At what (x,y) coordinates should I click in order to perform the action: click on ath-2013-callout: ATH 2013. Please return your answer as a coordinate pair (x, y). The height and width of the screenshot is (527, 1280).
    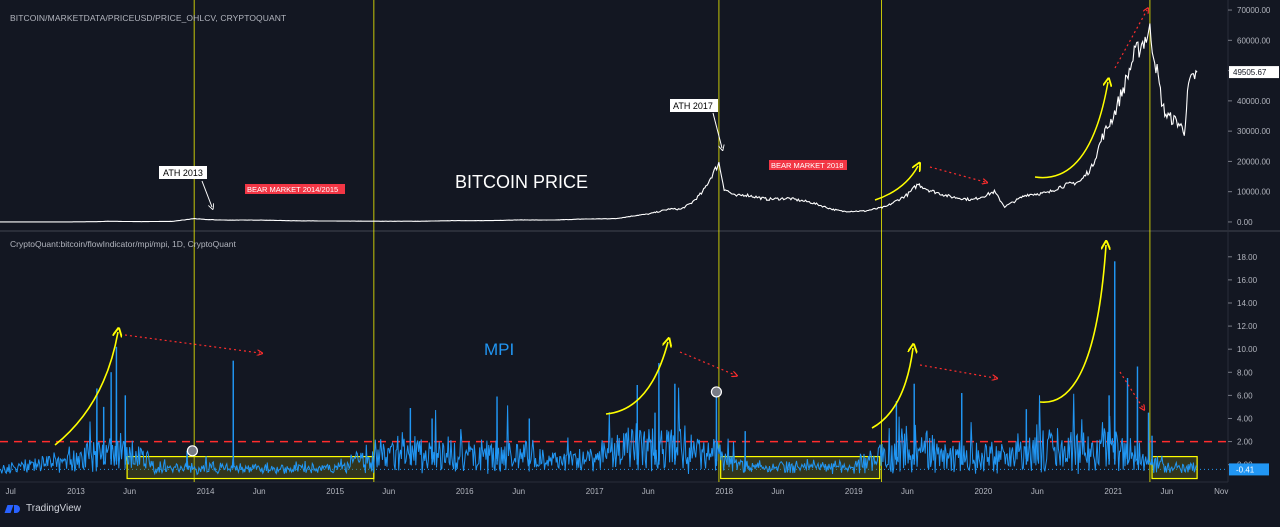
    Looking at the image, I should click on (185, 186).